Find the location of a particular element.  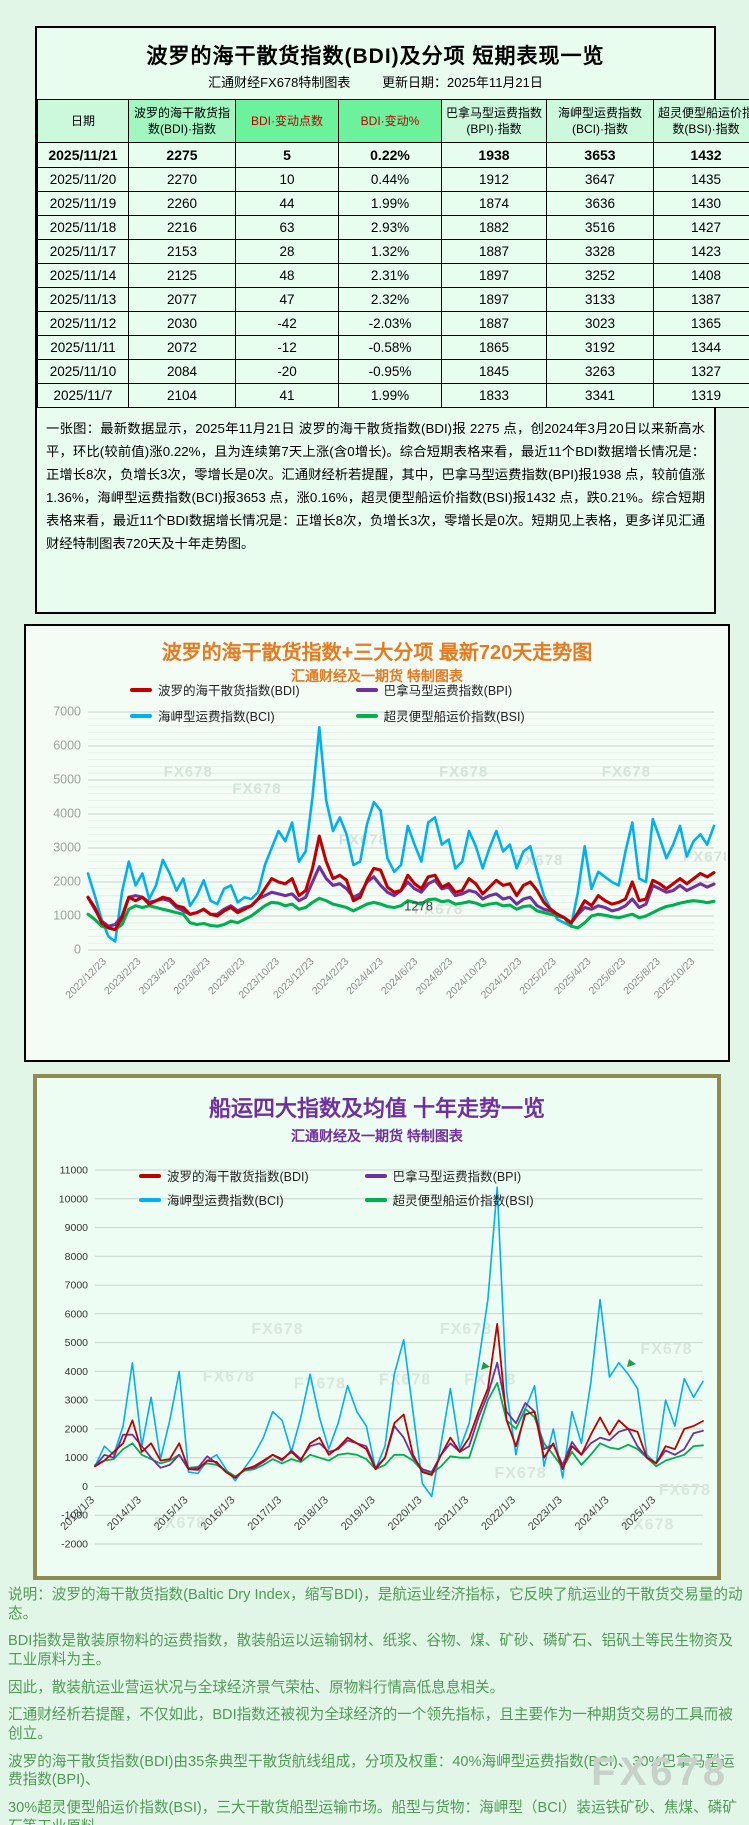

cell: 1874 is located at coordinates (494, 204).